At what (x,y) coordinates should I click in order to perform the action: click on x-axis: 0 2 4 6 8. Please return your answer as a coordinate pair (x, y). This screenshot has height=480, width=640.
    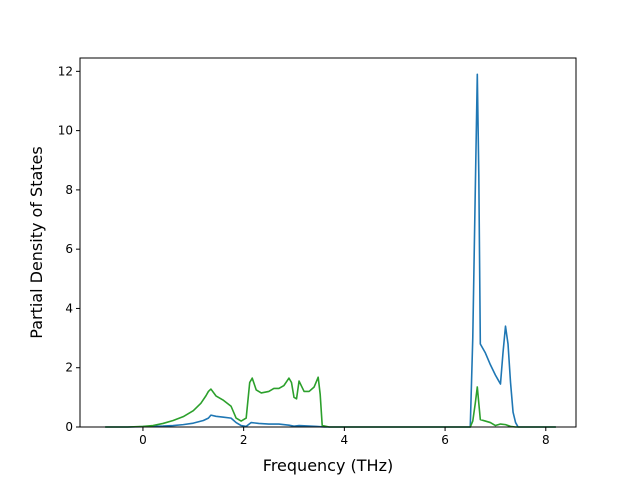
    Looking at the image, I should click on (344, 437).